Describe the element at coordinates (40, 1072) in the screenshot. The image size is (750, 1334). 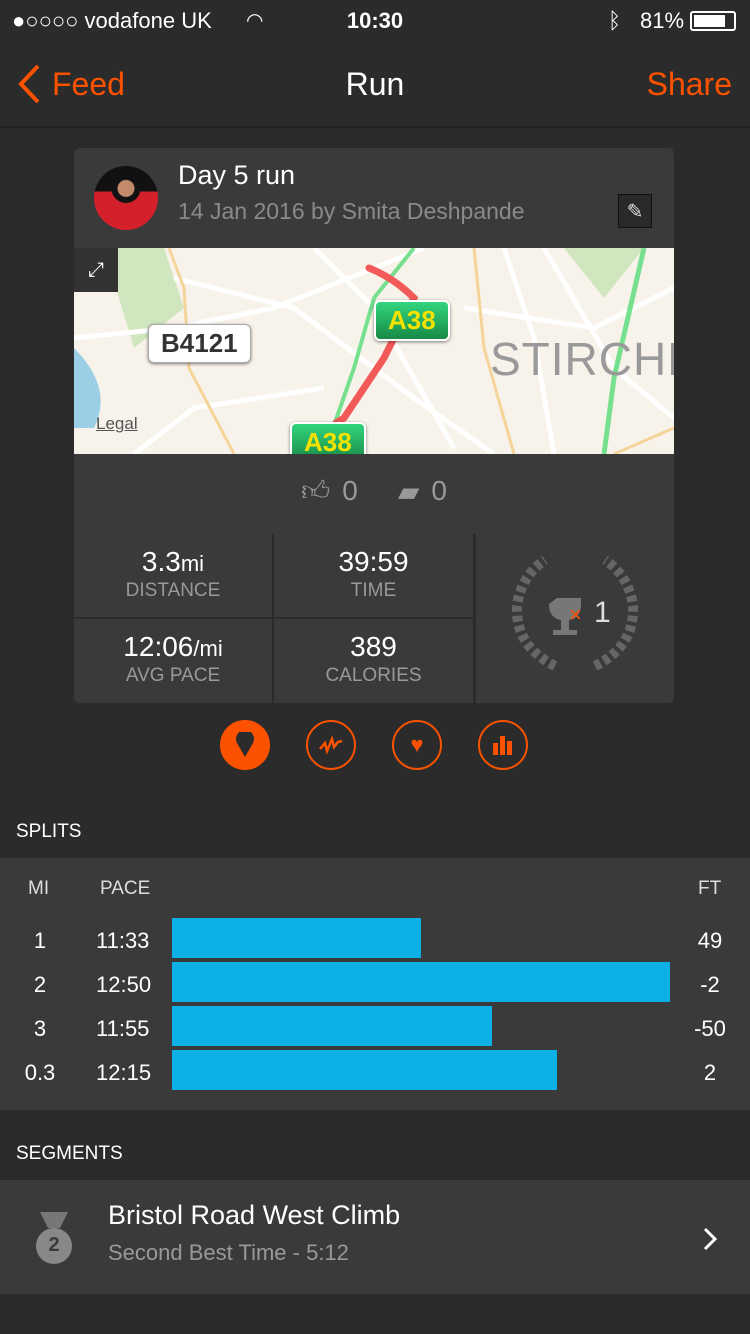
I see `split-mile: 0.3` at that location.